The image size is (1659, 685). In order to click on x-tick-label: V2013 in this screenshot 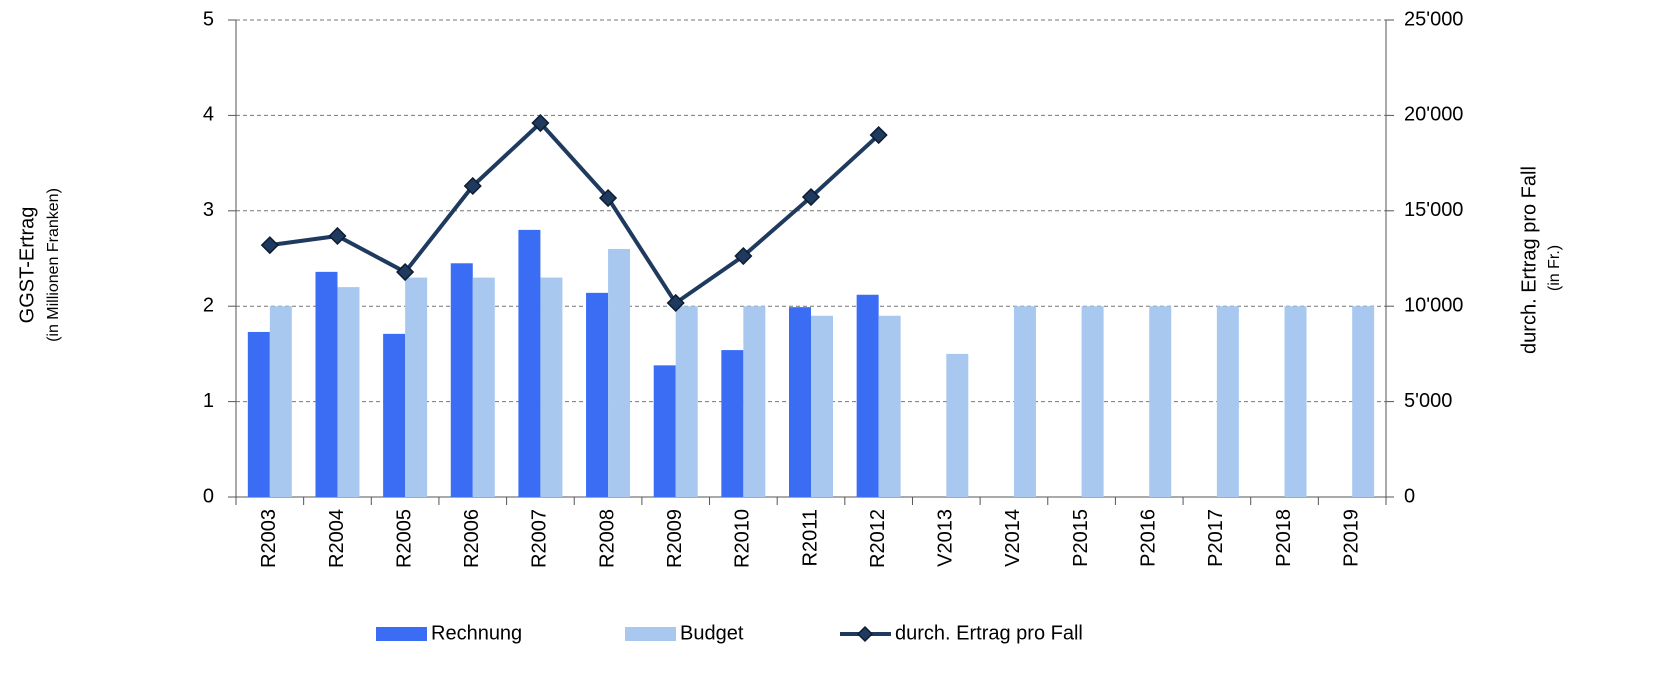, I will do `click(946, 538)`.